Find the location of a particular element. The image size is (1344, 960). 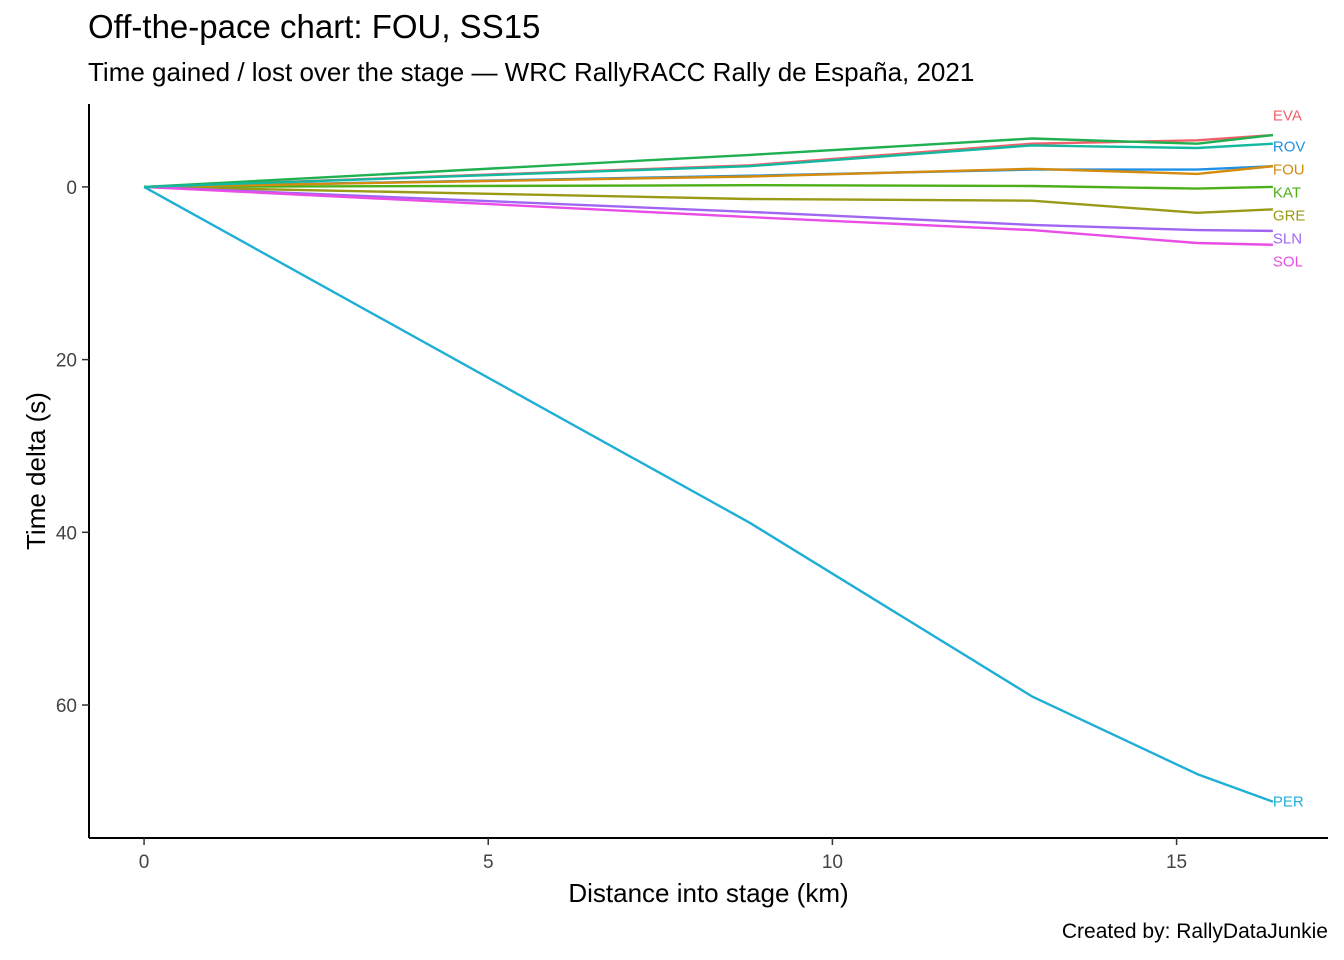

series-label-gre: GRE is located at coordinates (1289, 215).